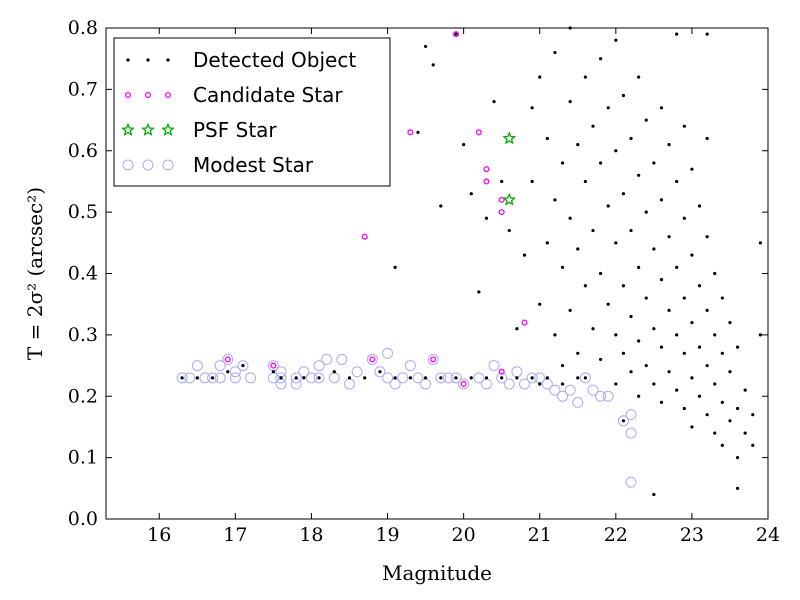 This screenshot has height=600, width=800. What do you see at coordinates (83, 396) in the screenshot?
I see `y-tick-label: 0.2` at bounding box center [83, 396].